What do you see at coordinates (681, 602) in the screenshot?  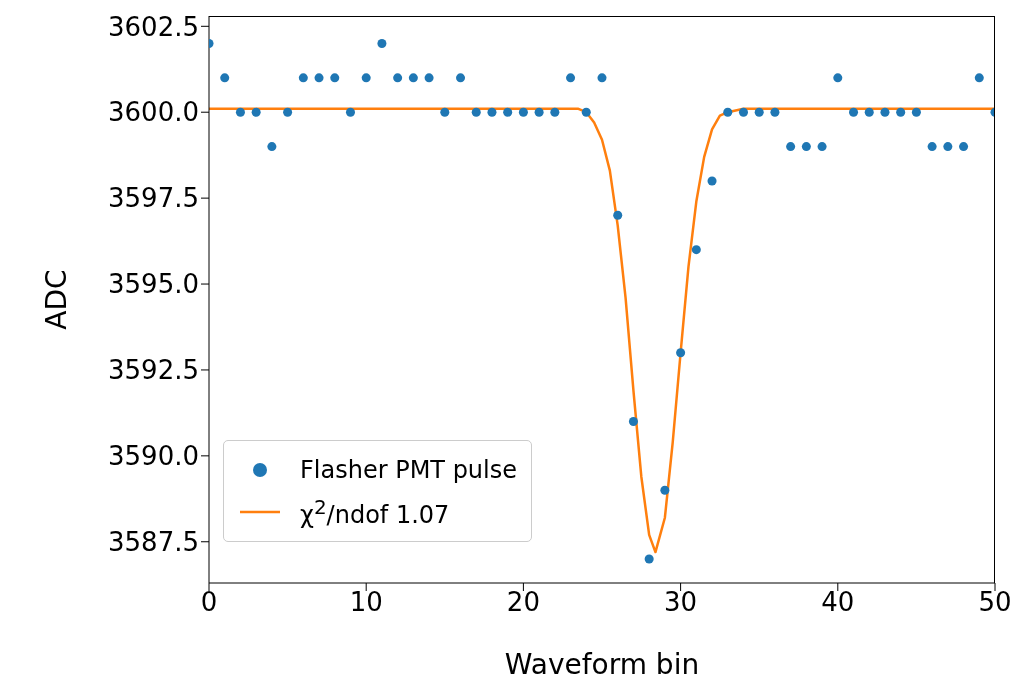 I see `x-tick-label: 30` at bounding box center [681, 602].